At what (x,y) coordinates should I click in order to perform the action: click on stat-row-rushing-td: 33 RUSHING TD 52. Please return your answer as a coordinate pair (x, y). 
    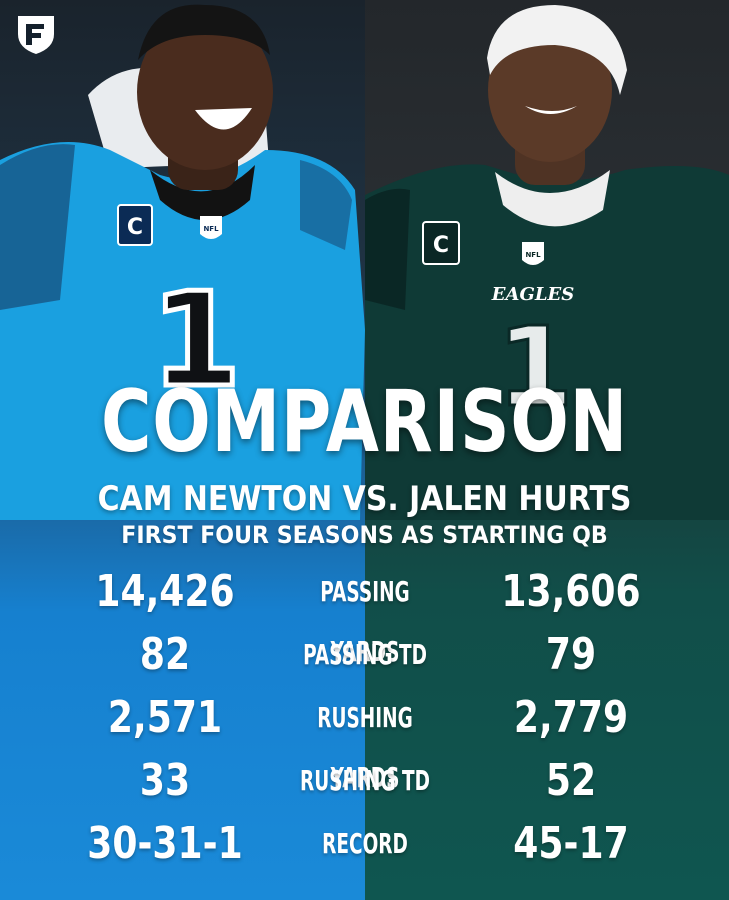
    Looking at the image, I should click on (364, 782).